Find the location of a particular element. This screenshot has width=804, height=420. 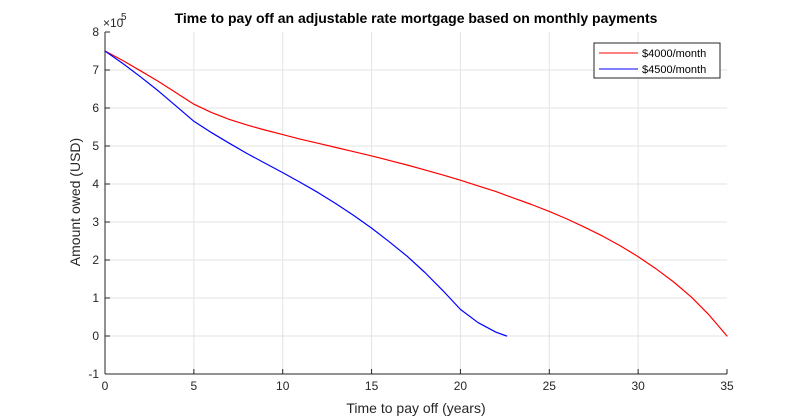

x-tick-label: 35 is located at coordinates (727, 386).